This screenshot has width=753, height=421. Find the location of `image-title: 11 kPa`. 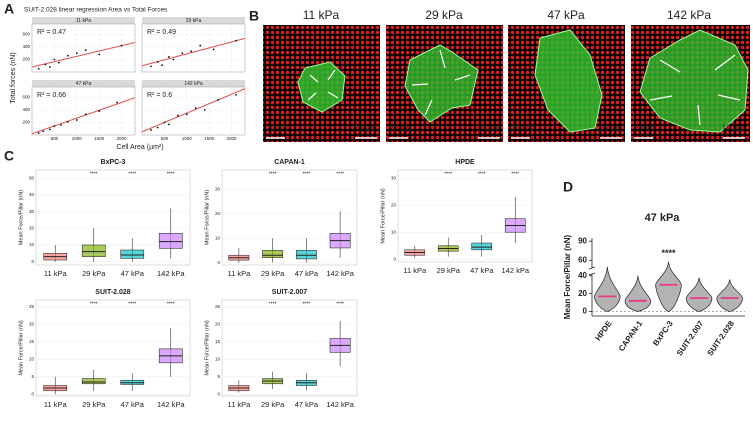

image-title: 11 kPa is located at coordinates (321, 15).